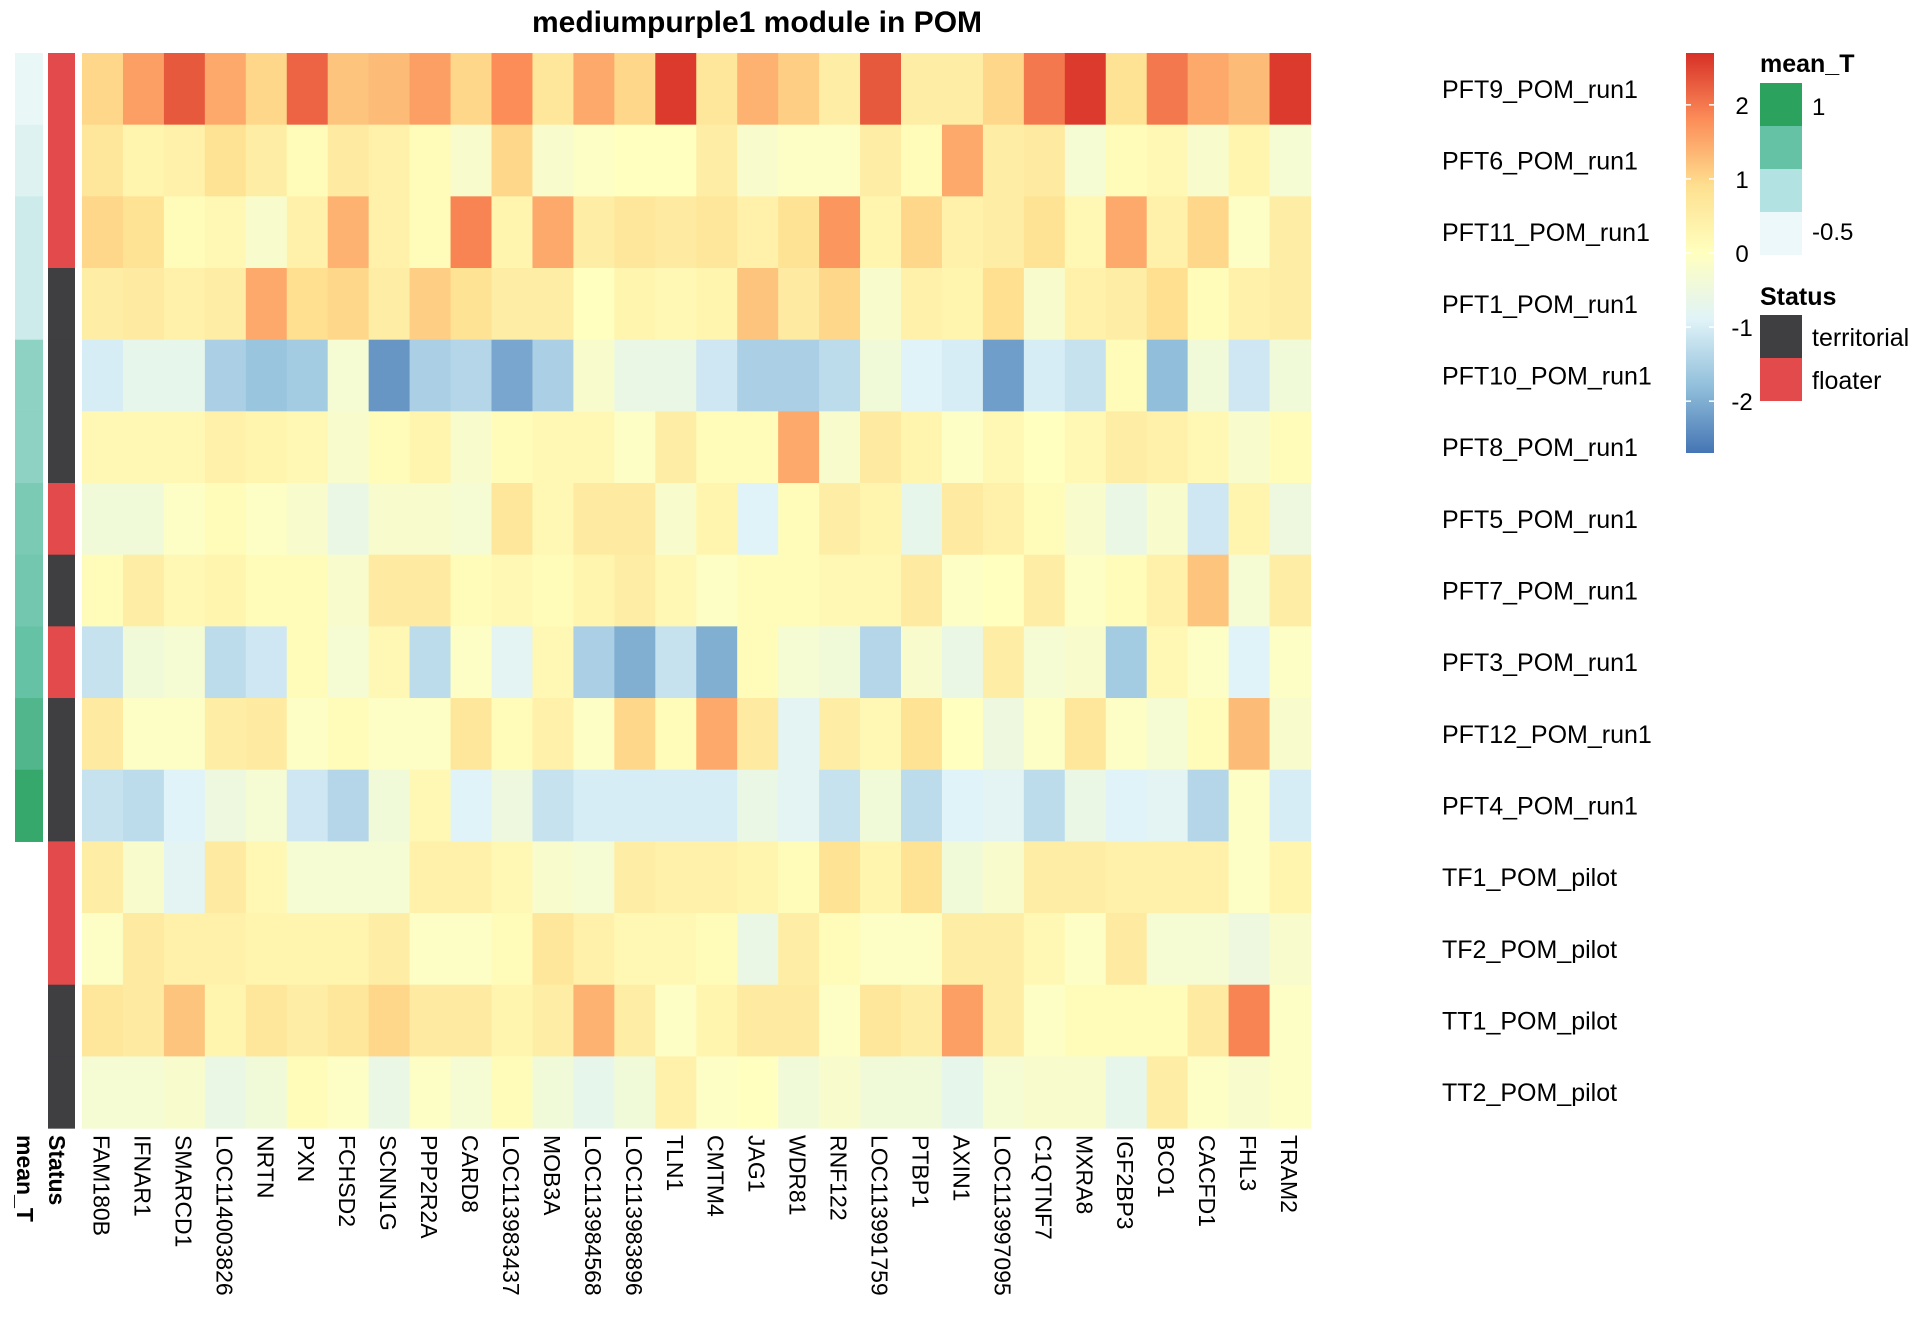  I want to click on mean-t-legend-title: mean_T, so click(1807, 64).